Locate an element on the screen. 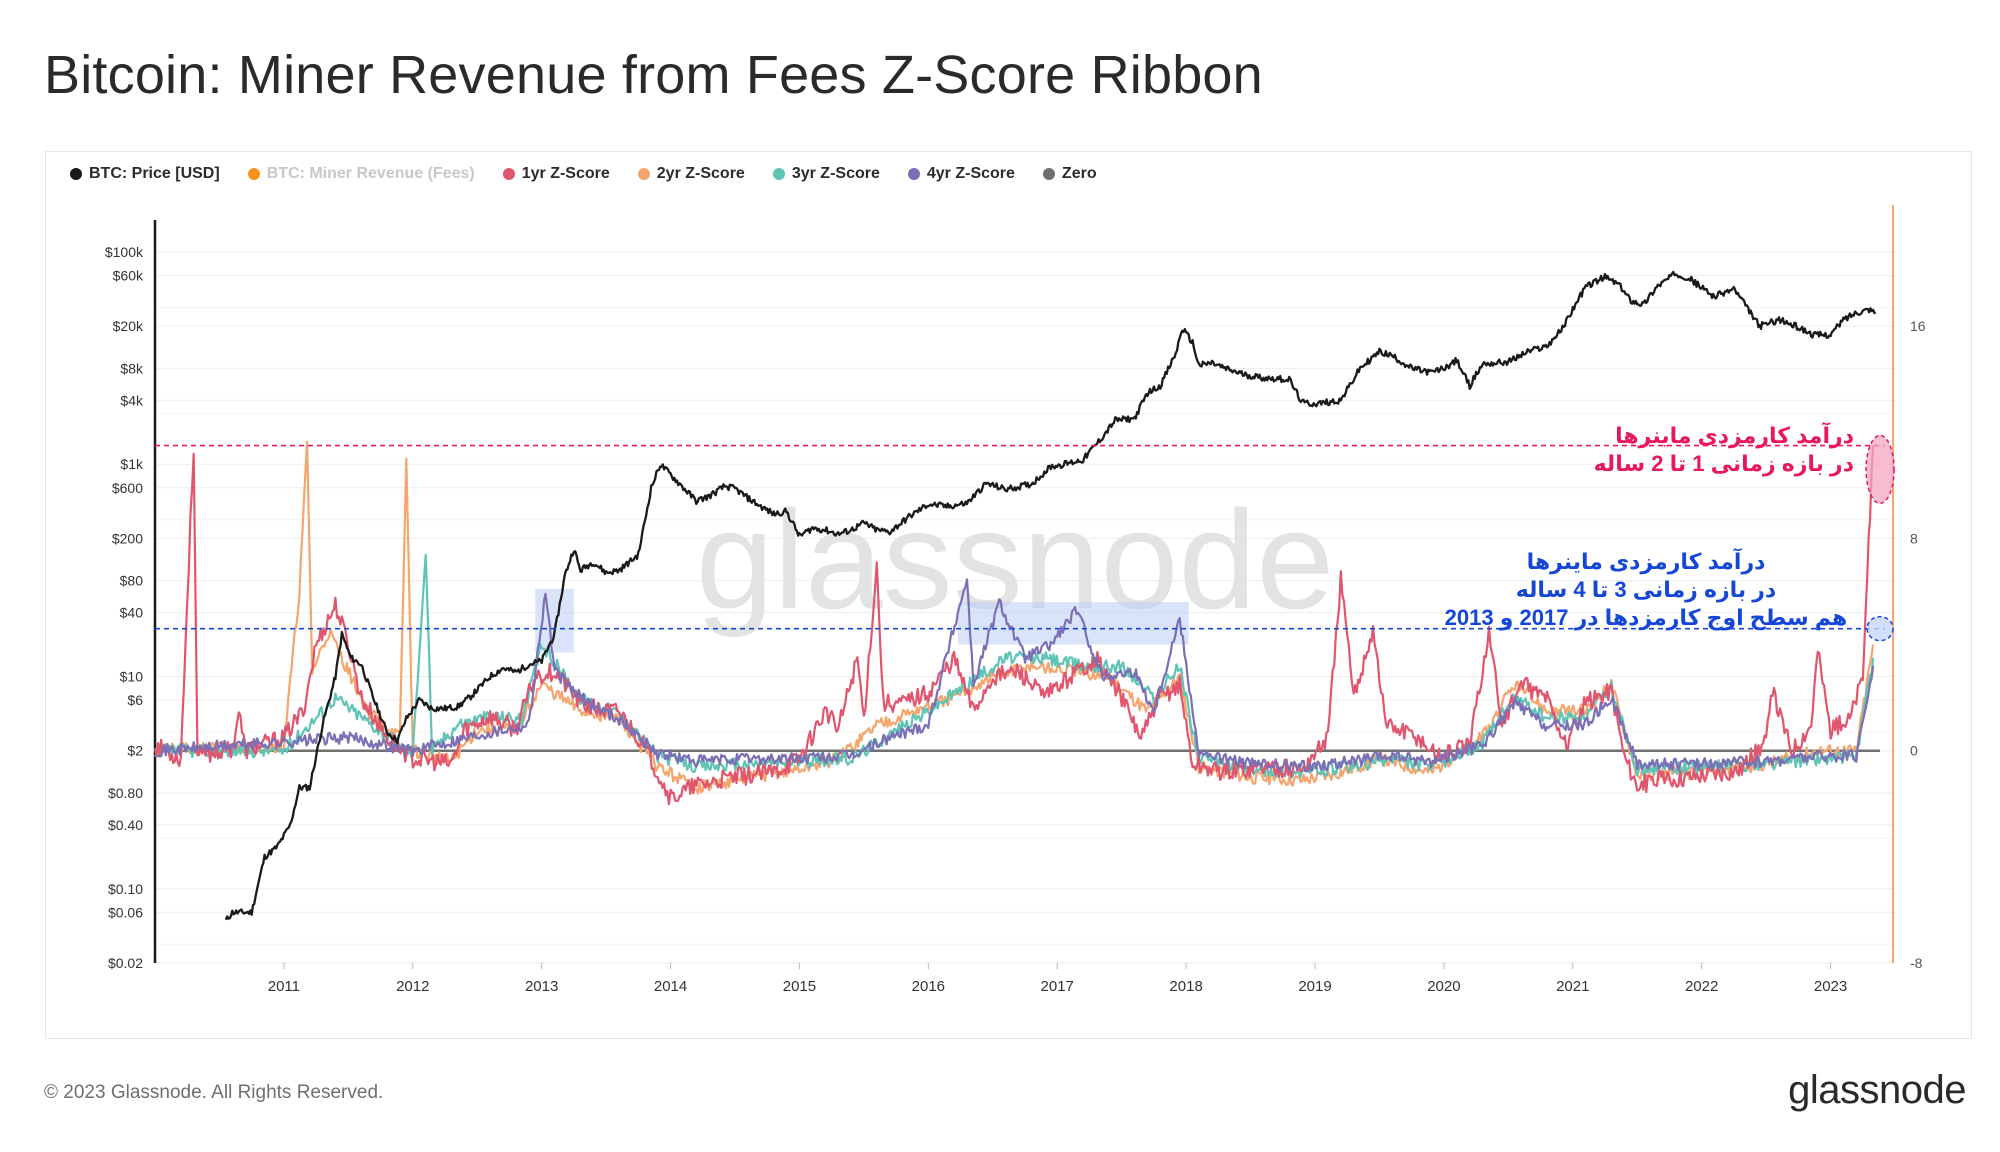  y-tick-label: $600 is located at coordinates (127, 488).